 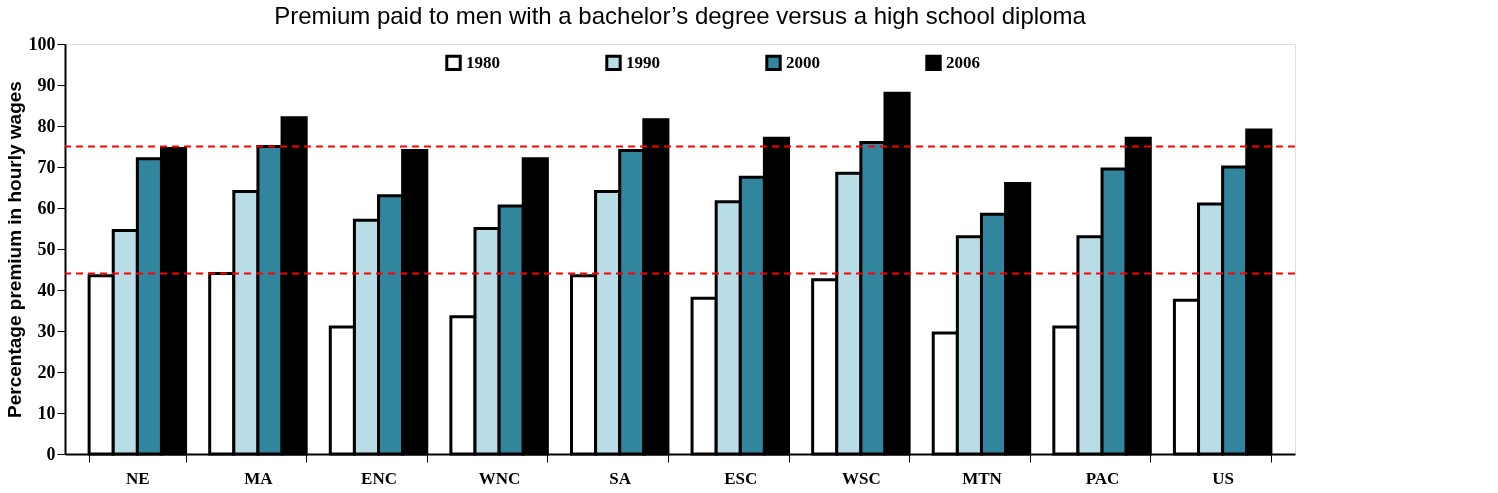 What do you see at coordinates (963, 62) in the screenshot?
I see `legend-label: 2006` at bounding box center [963, 62].